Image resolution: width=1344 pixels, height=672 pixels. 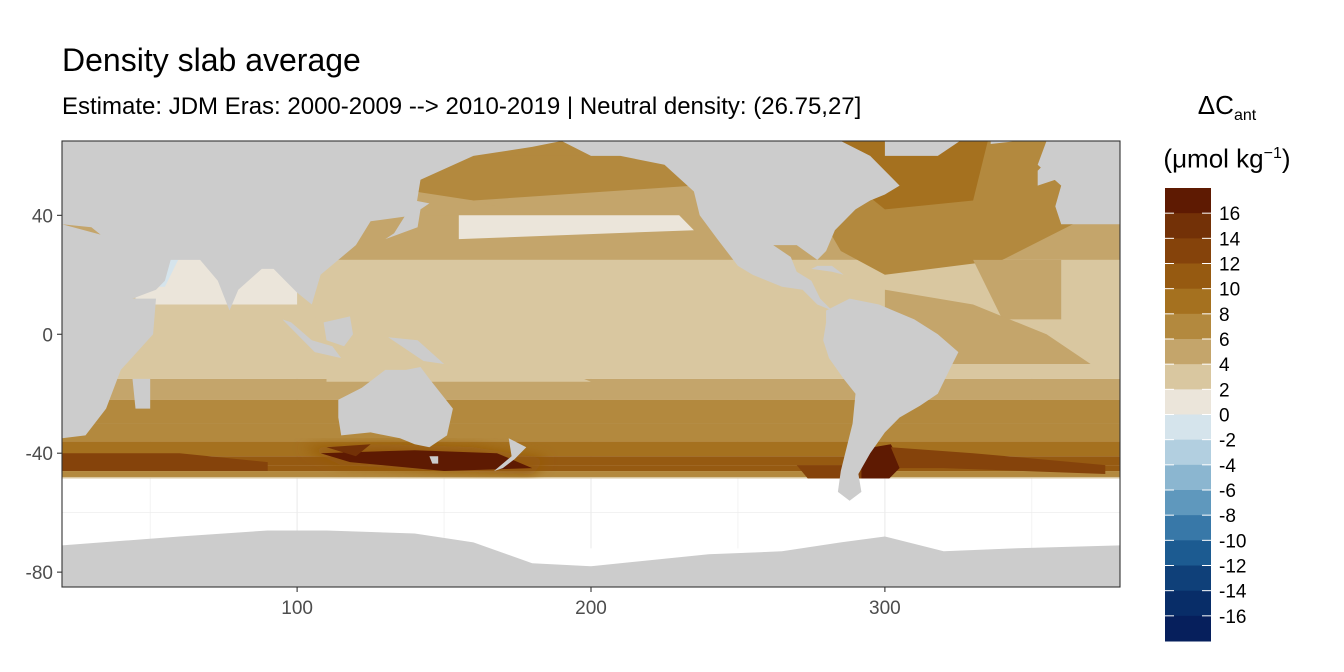 What do you see at coordinates (1227, 132) in the screenshot?
I see `legend-title: ΔCant (μmol kg−1)` at bounding box center [1227, 132].